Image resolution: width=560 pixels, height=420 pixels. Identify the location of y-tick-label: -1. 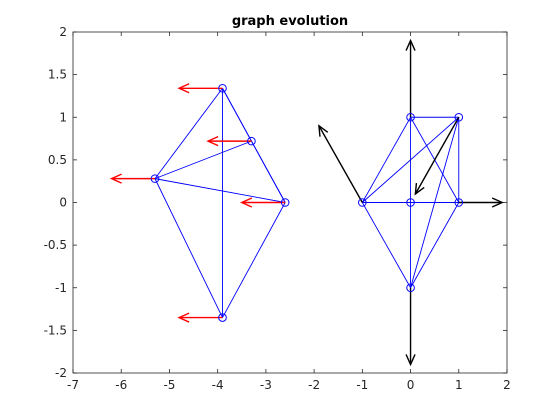
(61, 288).